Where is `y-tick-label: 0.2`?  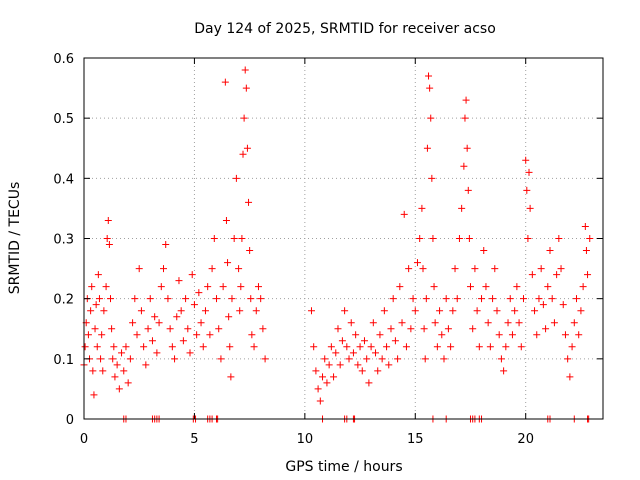
y-tick-label: 0.2 is located at coordinates (63, 300).